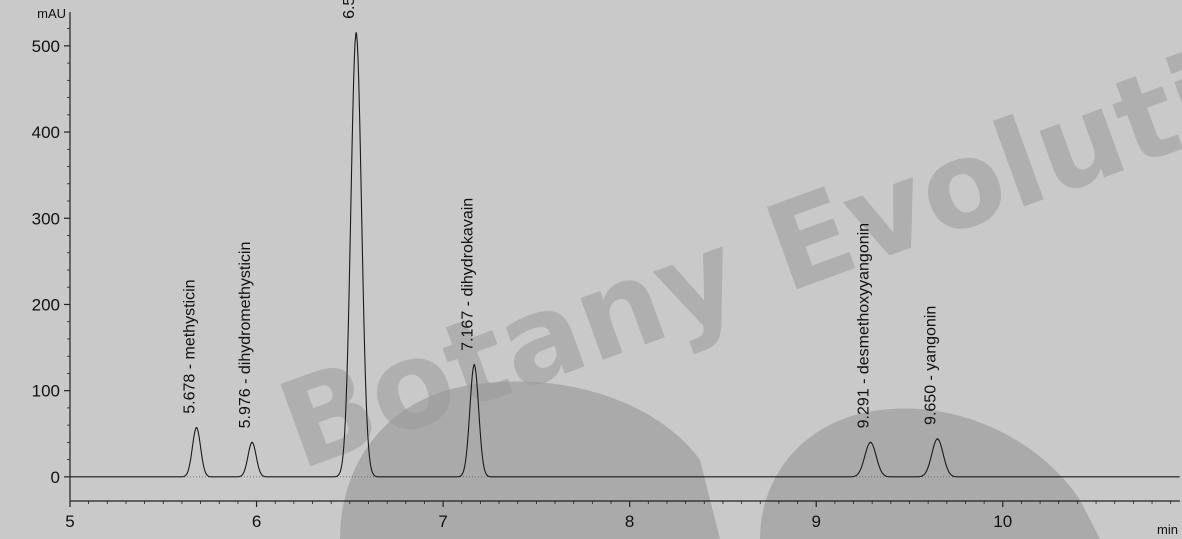  Describe the element at coordinates (467, 274) in the screenshot. I see `peak-label: 7.167 - dihydrokavain` at that location.